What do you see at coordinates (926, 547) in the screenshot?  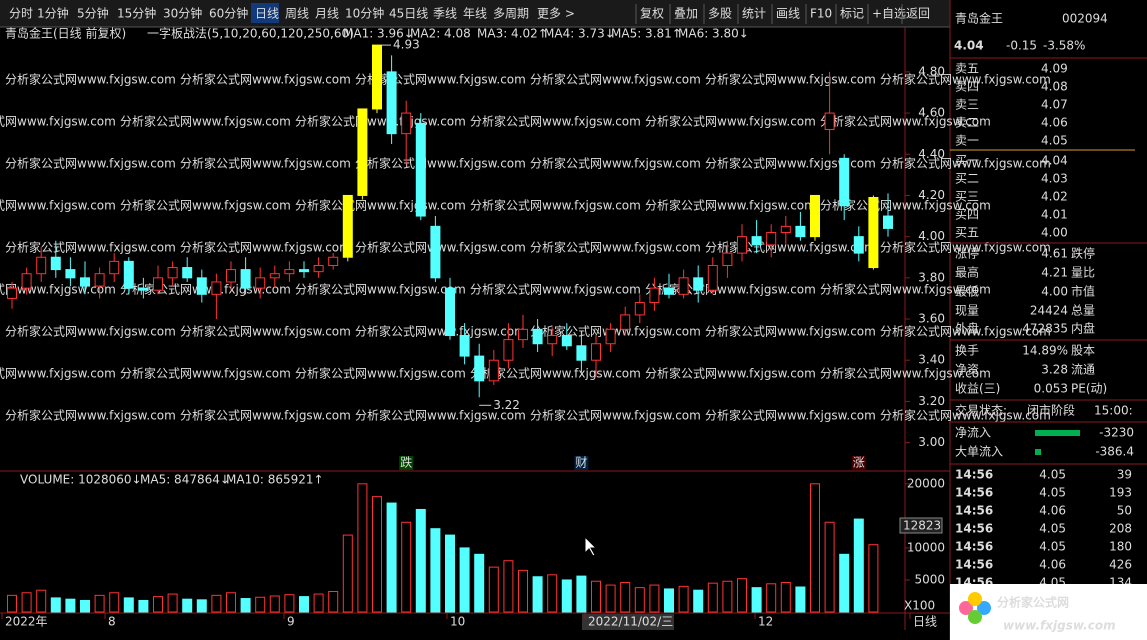 I see `y-tick-label: 10000` at bounding box center [926, 547].